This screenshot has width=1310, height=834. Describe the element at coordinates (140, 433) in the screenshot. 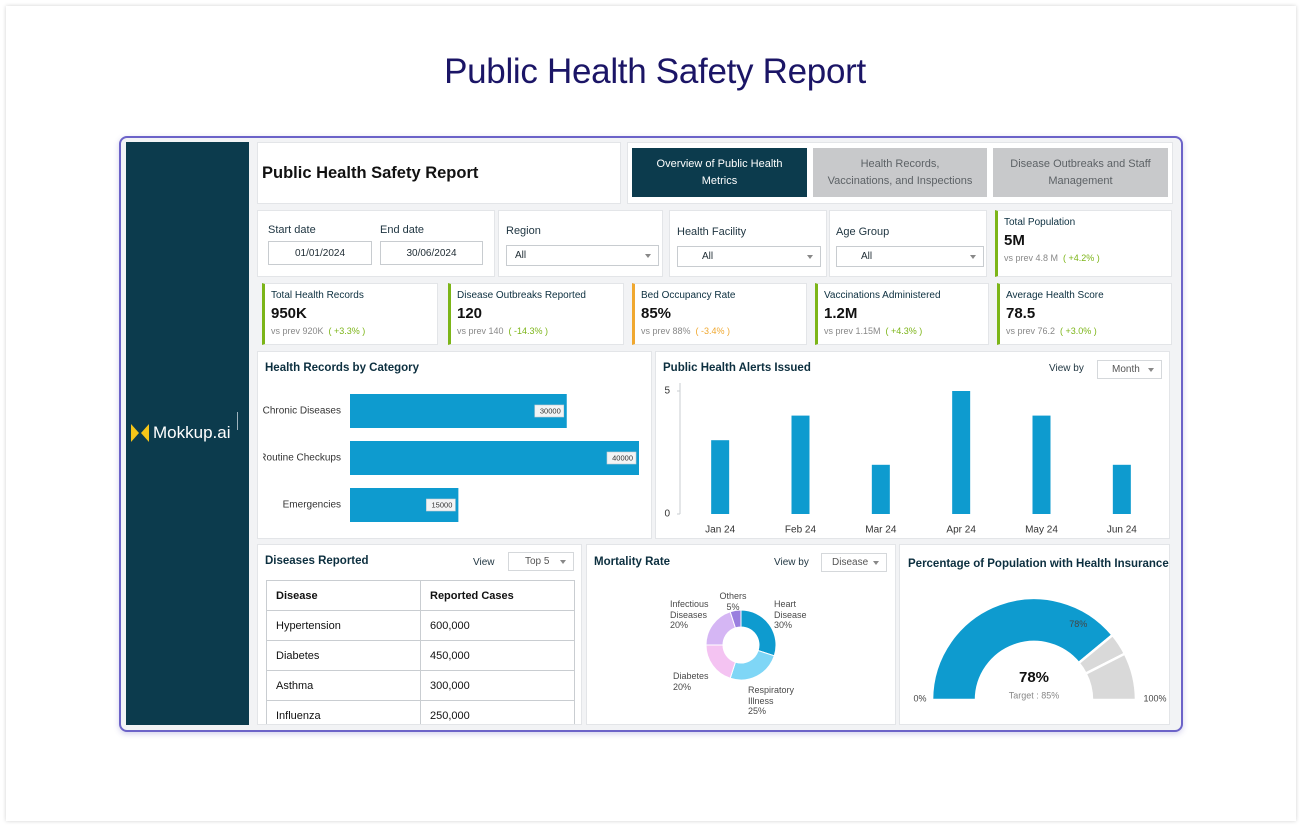

I see `logo-icon` at that location.